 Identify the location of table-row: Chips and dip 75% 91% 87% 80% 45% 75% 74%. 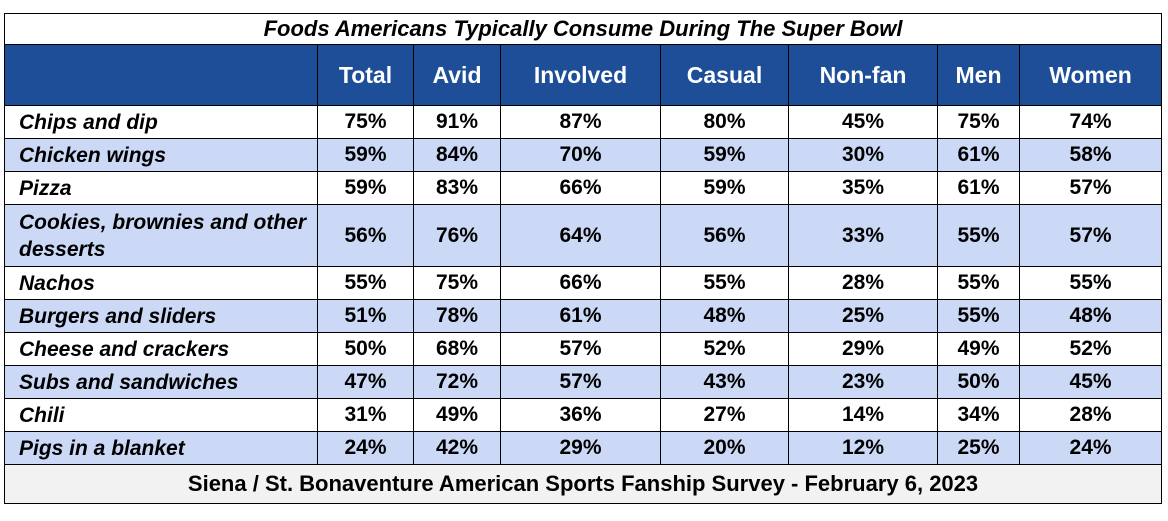
(583, 122).